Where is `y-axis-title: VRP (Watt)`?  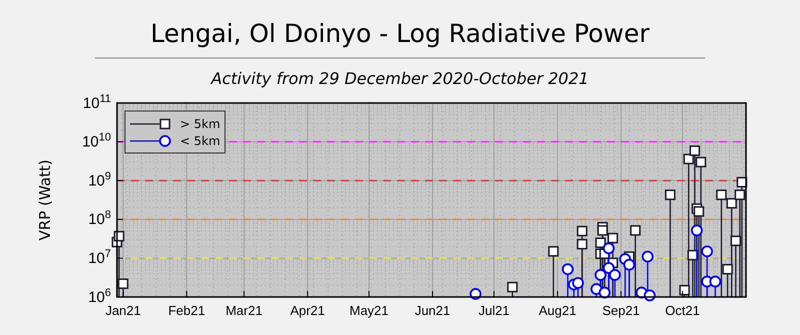 y-axis-title: VRP (Watt) is located at coordinates (45, 200).